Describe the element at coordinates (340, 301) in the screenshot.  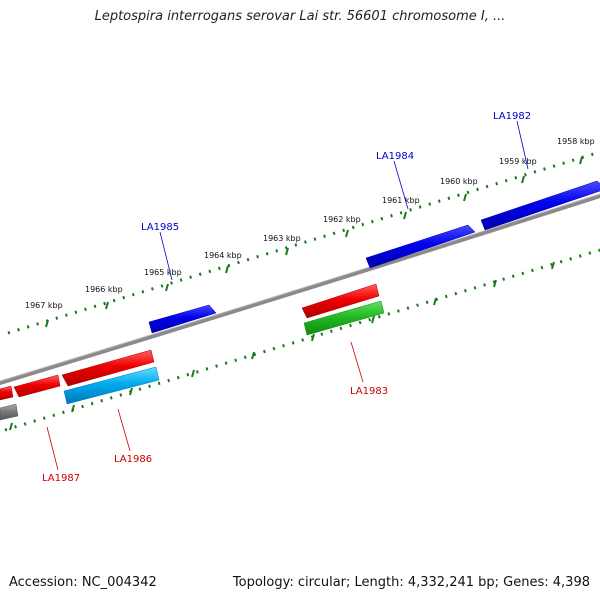
I see `gene-la1983` at that location.